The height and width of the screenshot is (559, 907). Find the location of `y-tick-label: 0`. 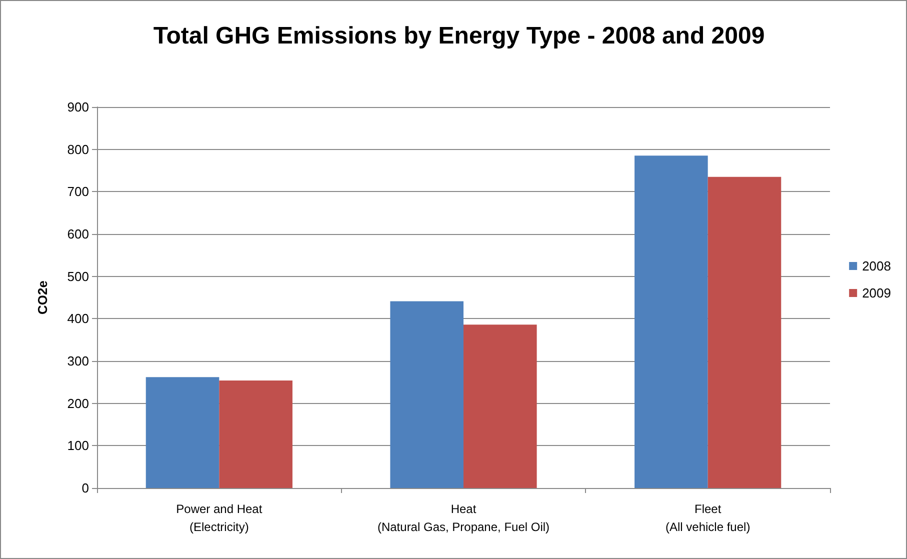

y-tick-label: 0 is located at coordinates (85, 488).